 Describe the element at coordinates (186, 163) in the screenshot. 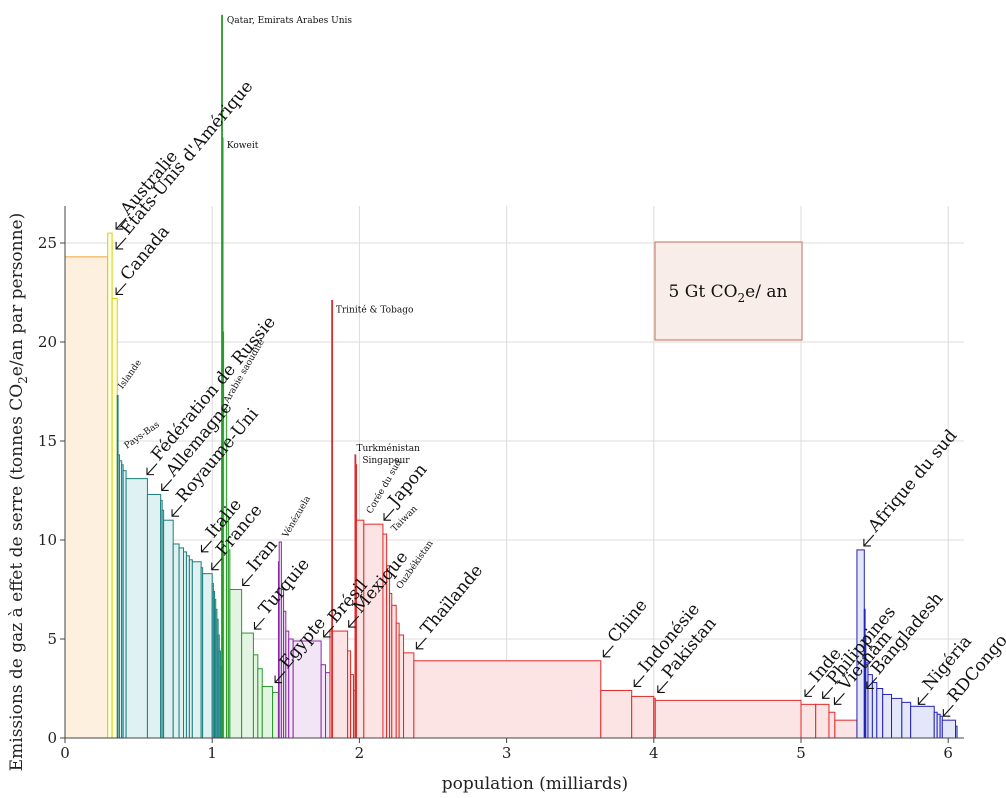

I see `label-etats-unis-d-amerique: Etats-Unis d'Amérique` at that location.